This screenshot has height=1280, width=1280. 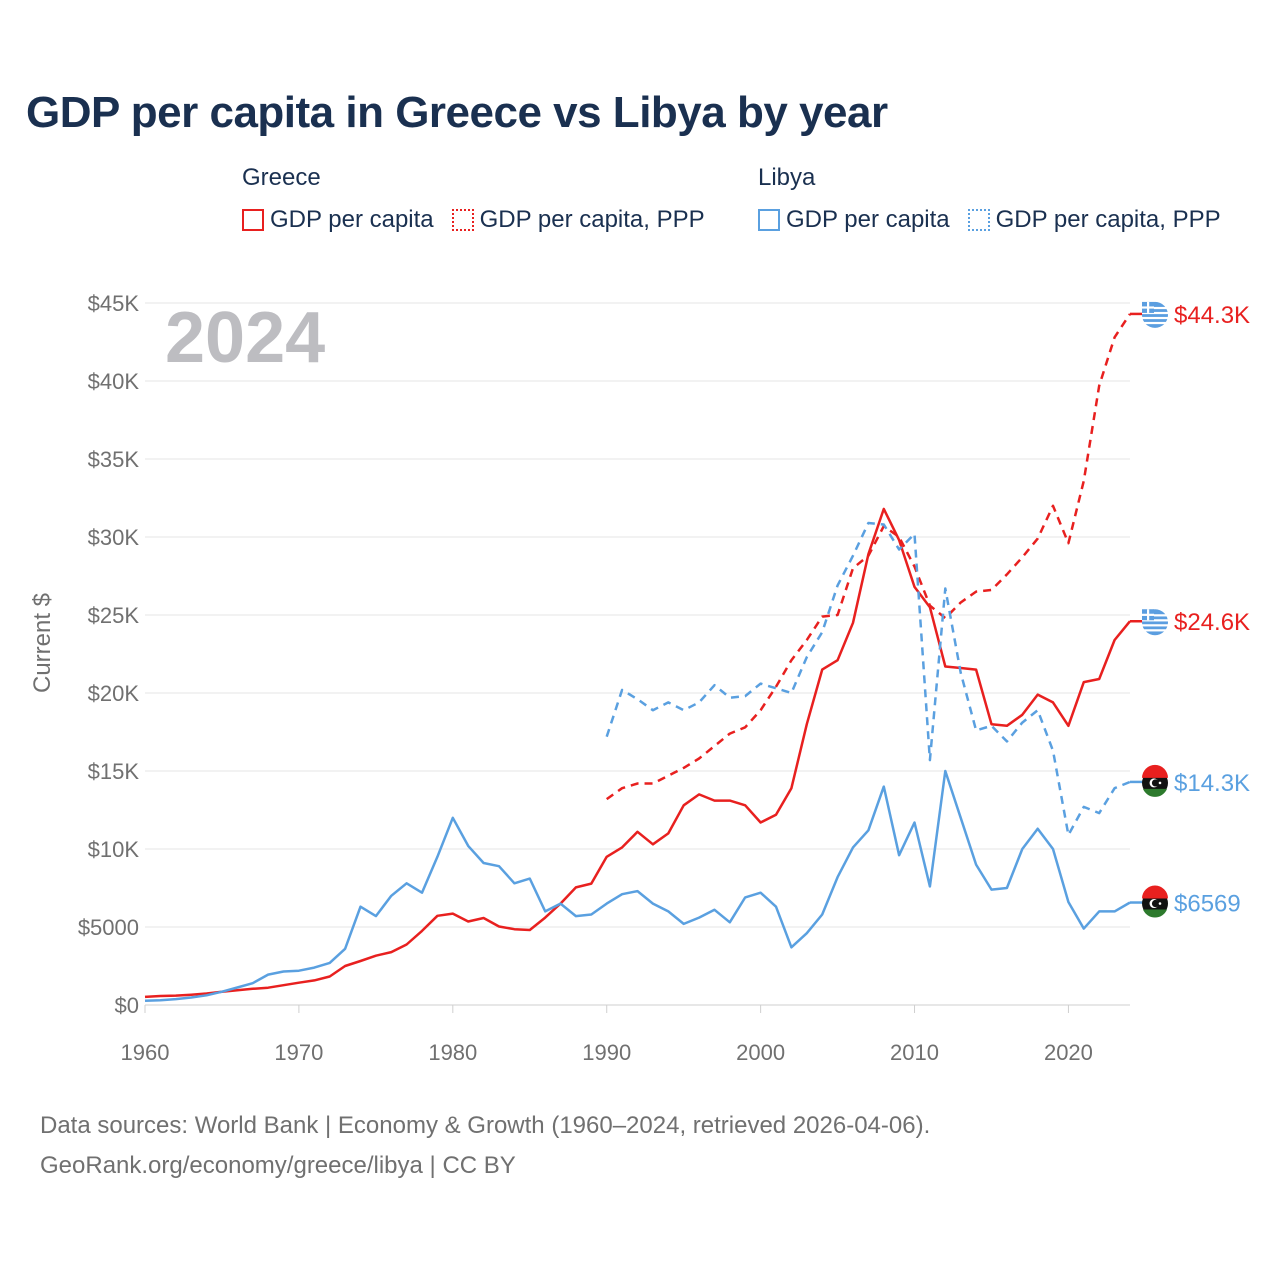 I want to click on x-tick-label: 1960, so click(x=145, y=1052).